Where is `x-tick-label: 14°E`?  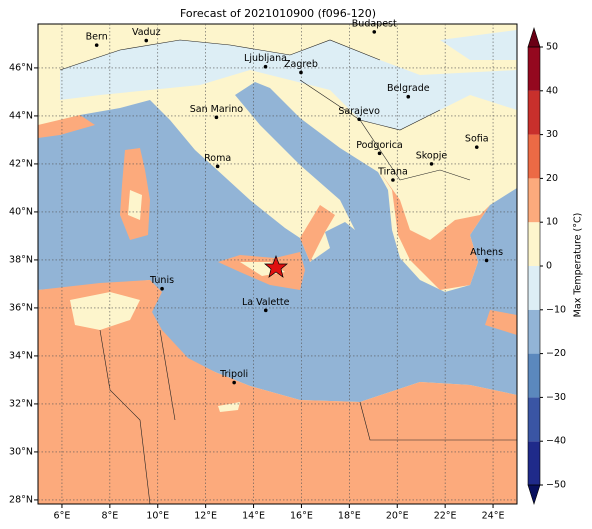 x-tick-label: 14°E is located at coordinates (253, 516).